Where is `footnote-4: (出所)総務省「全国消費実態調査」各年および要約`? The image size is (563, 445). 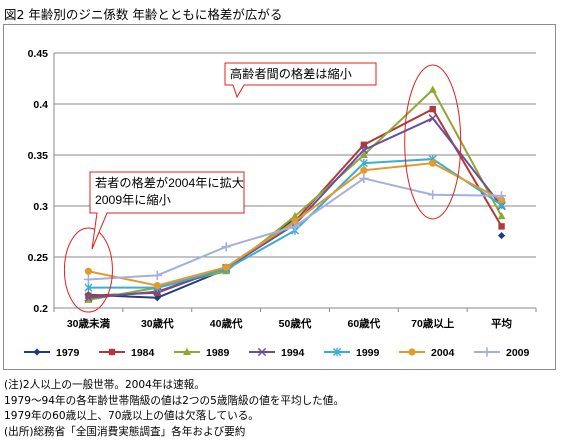
footnote-4: (出所)総務省「全国消費実態調査」各年および要約 is located at coordinates (125, 431).